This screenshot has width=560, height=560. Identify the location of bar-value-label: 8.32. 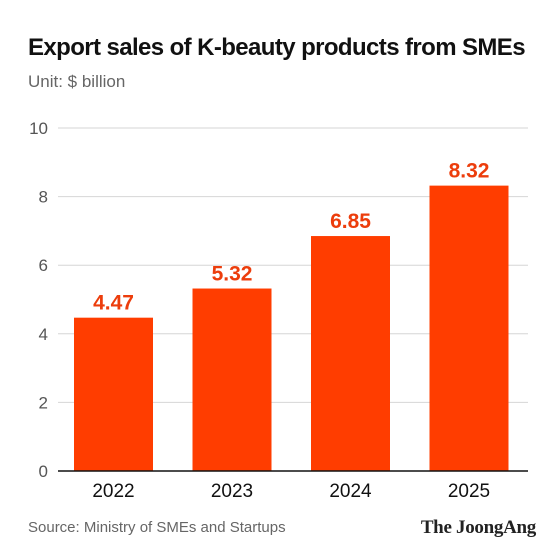
(469, 171).